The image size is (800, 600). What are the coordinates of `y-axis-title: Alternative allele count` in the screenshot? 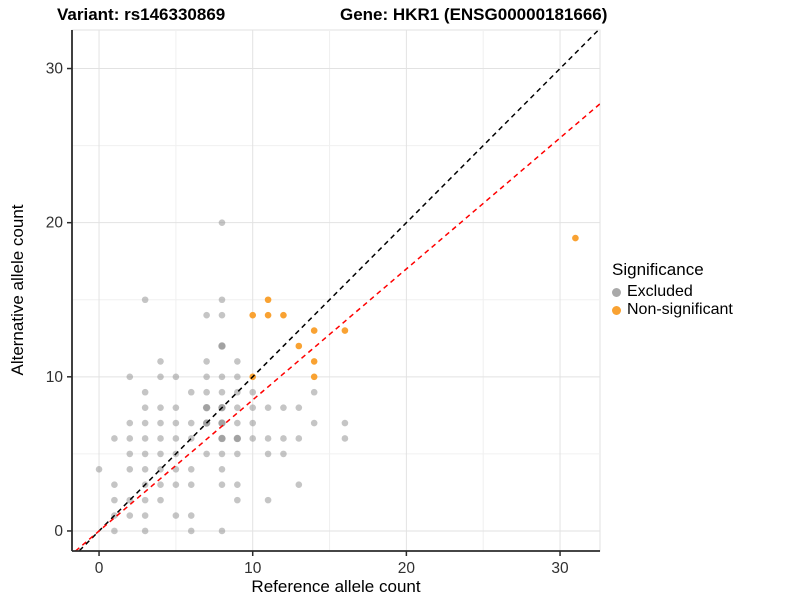 It's located at (17, 290).